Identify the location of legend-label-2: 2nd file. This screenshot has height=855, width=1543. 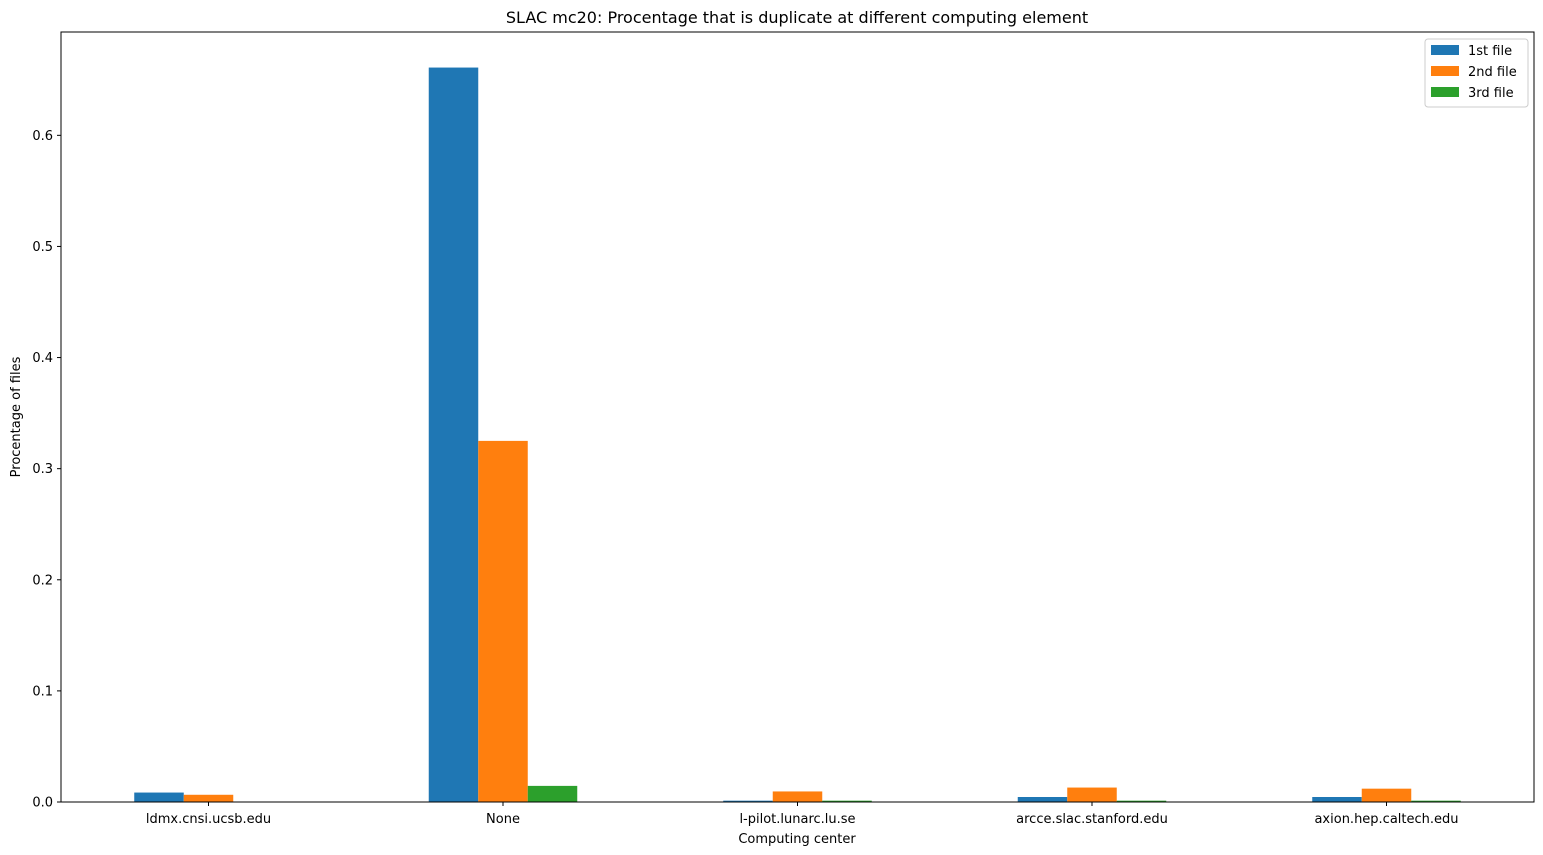
(1492, 72).